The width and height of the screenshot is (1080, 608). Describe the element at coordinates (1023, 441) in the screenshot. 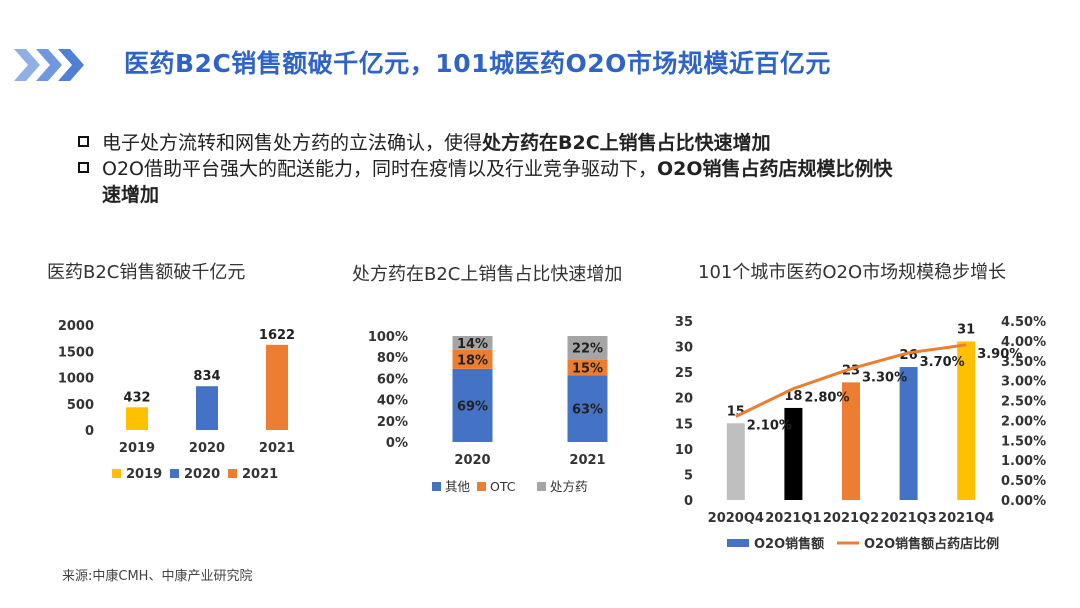

I see `y-right-tick-label: 1.50%` at that location.